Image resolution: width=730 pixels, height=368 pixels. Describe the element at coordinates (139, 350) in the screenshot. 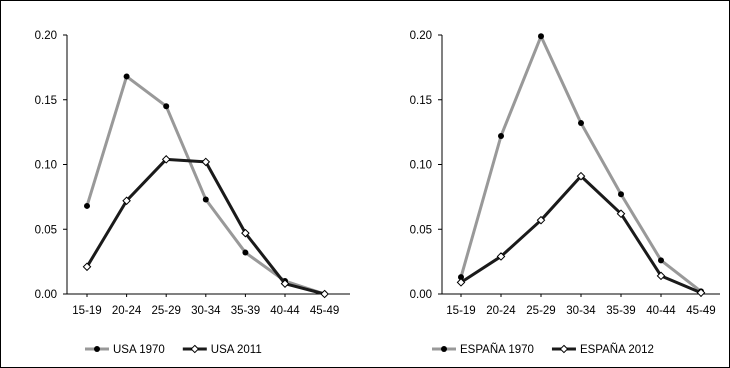

I see `legend-label: USA 1970` at that location.